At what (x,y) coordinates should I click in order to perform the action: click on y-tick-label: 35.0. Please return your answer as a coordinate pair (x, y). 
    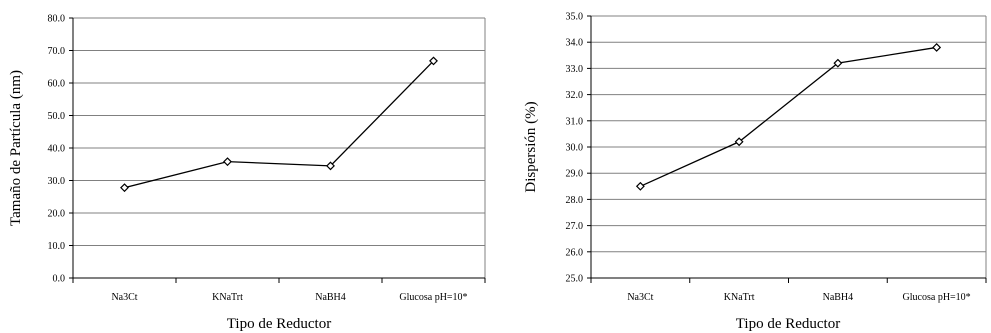
    Looking at the image, I should click on (575, 17).